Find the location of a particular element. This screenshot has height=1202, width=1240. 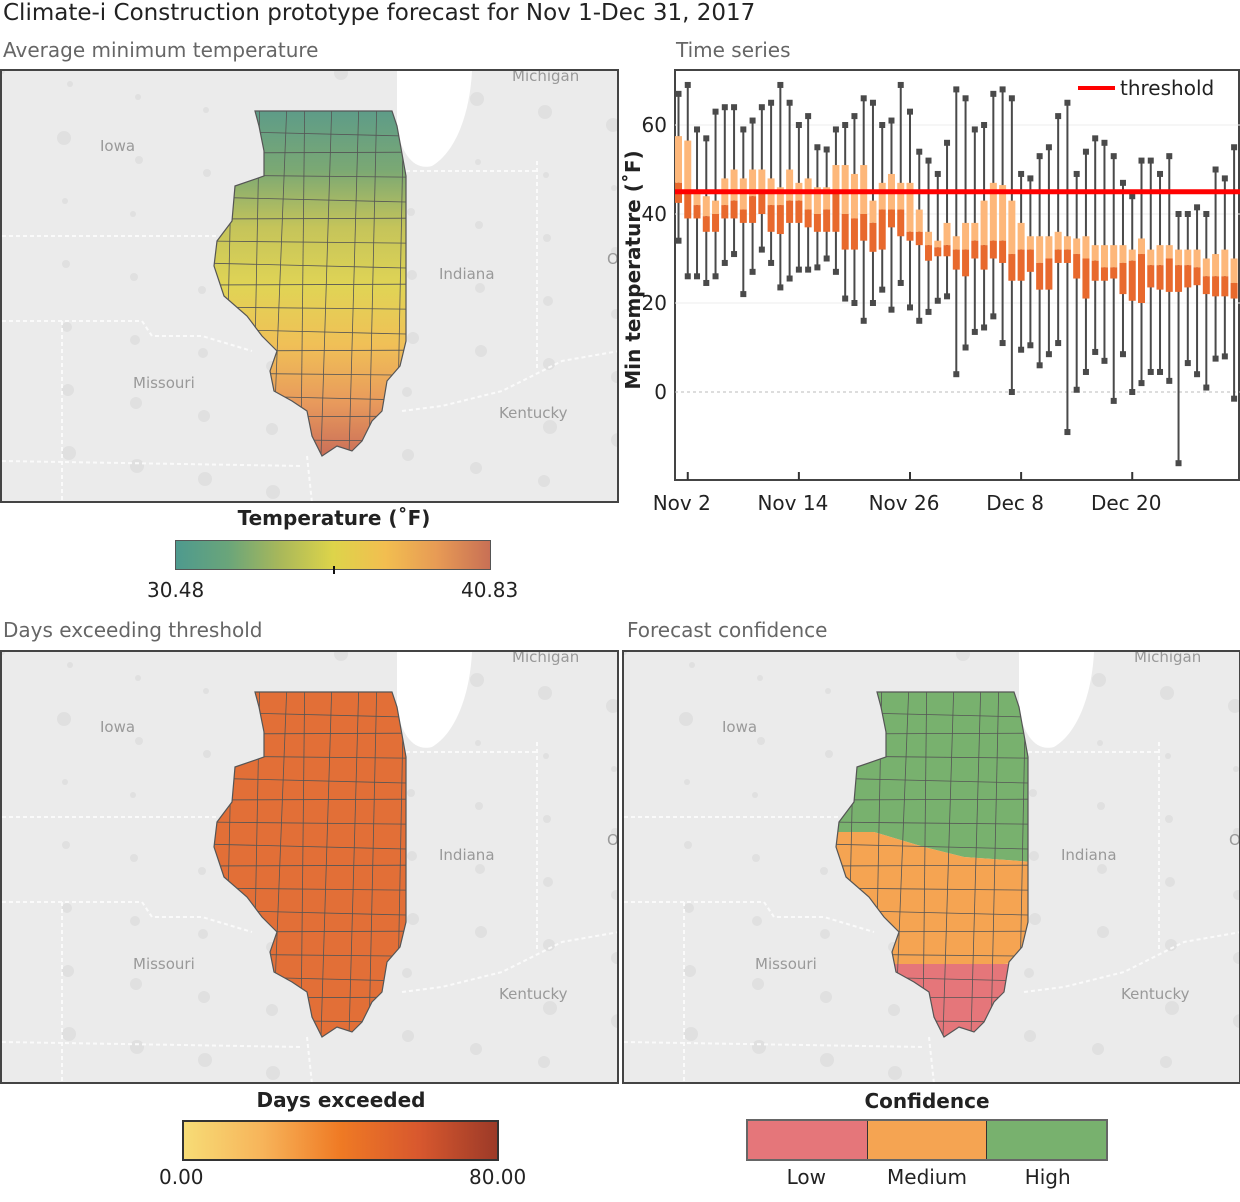

map-label-kentucky: Kentucky is located at coordinates (533, 413).